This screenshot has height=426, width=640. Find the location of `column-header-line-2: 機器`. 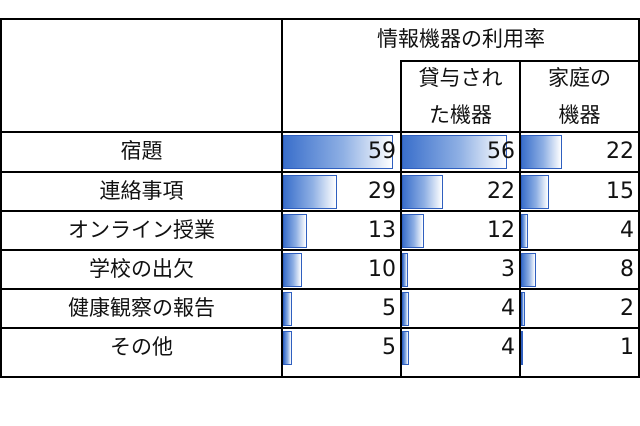

column-header-line-2: 機器 is located at coordinates (579, 115).